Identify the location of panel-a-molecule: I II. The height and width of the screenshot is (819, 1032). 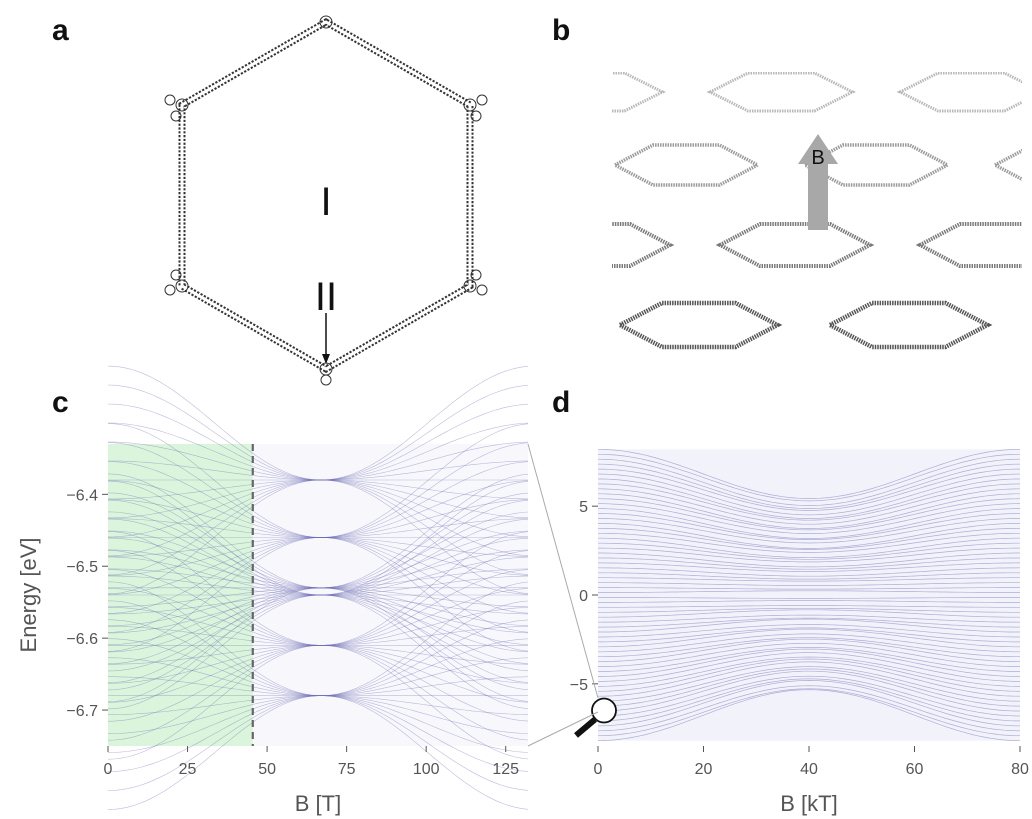
(326, 200).